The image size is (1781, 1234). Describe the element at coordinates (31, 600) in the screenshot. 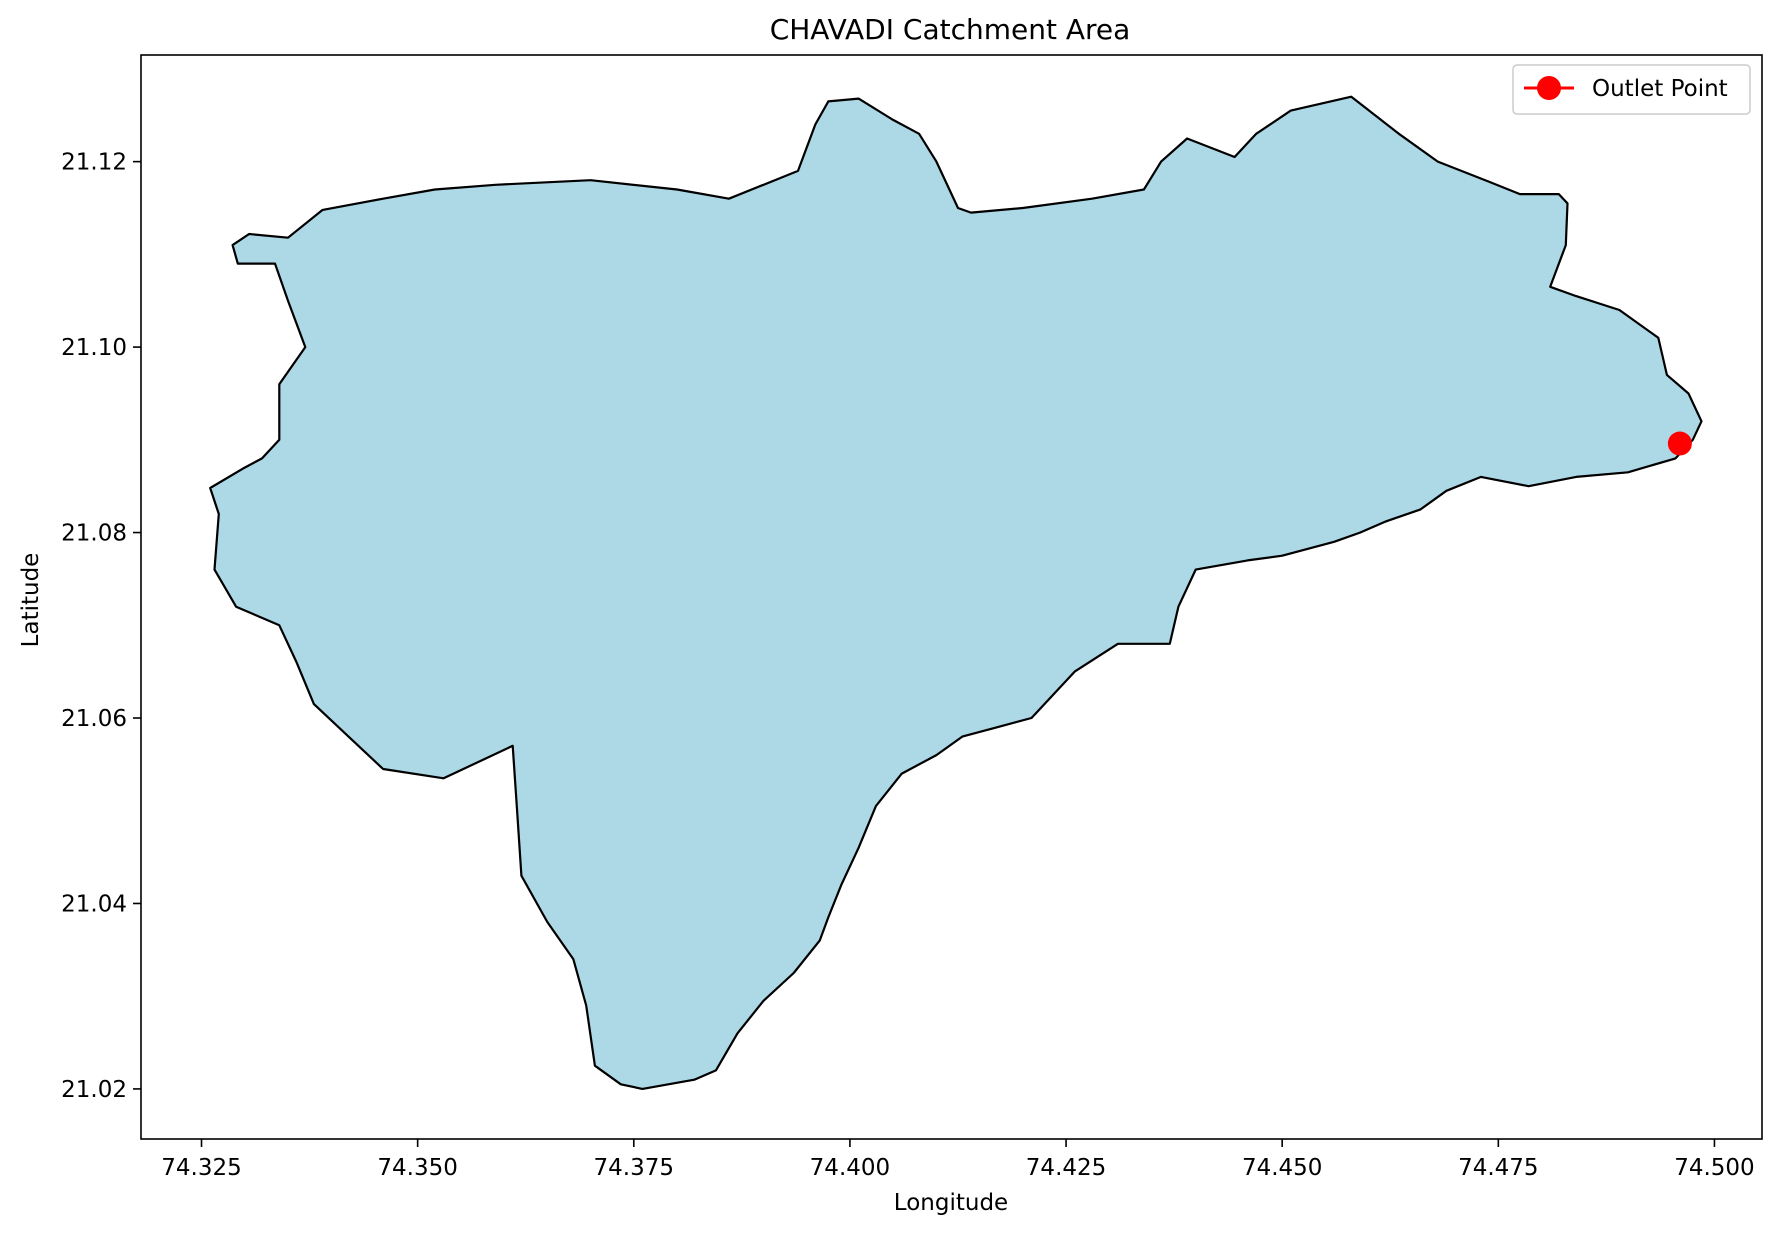

I see `y-axis-label: Latitude` at that location.